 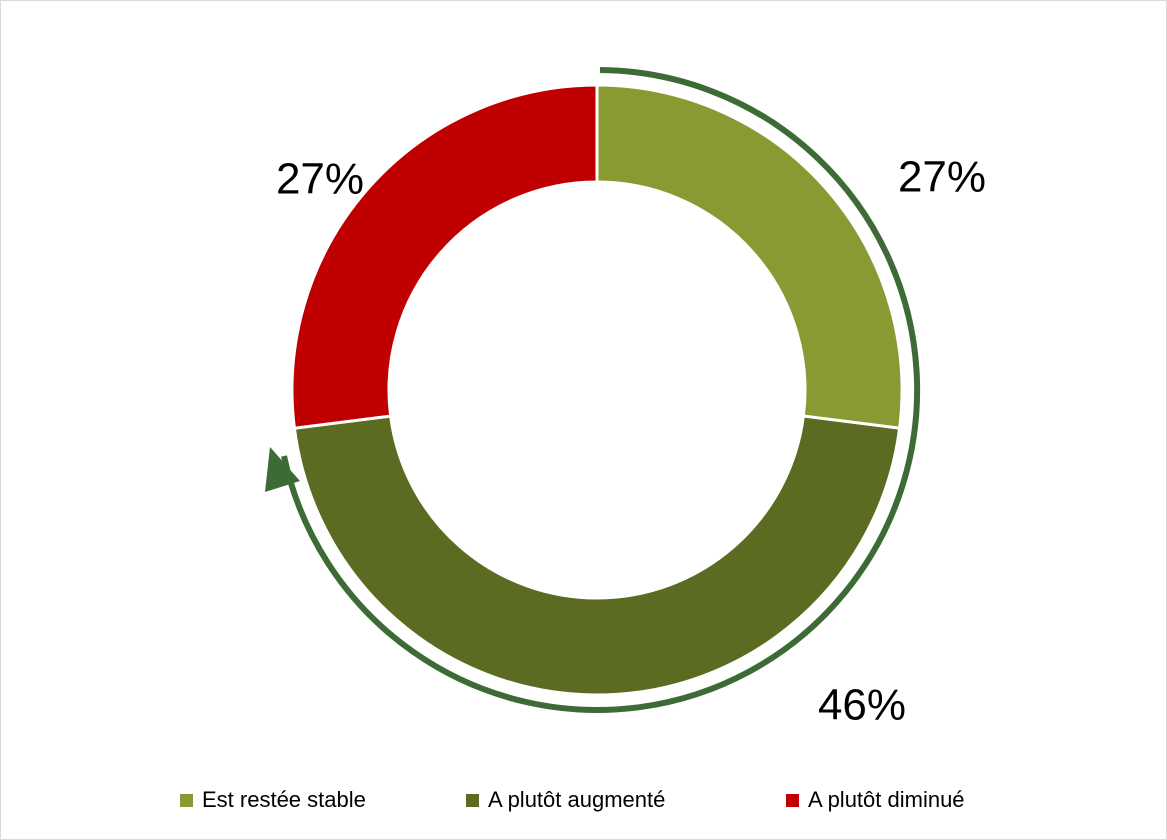 I want to click on legend-label: A plutôt diminué, so click(x=886, y=799).